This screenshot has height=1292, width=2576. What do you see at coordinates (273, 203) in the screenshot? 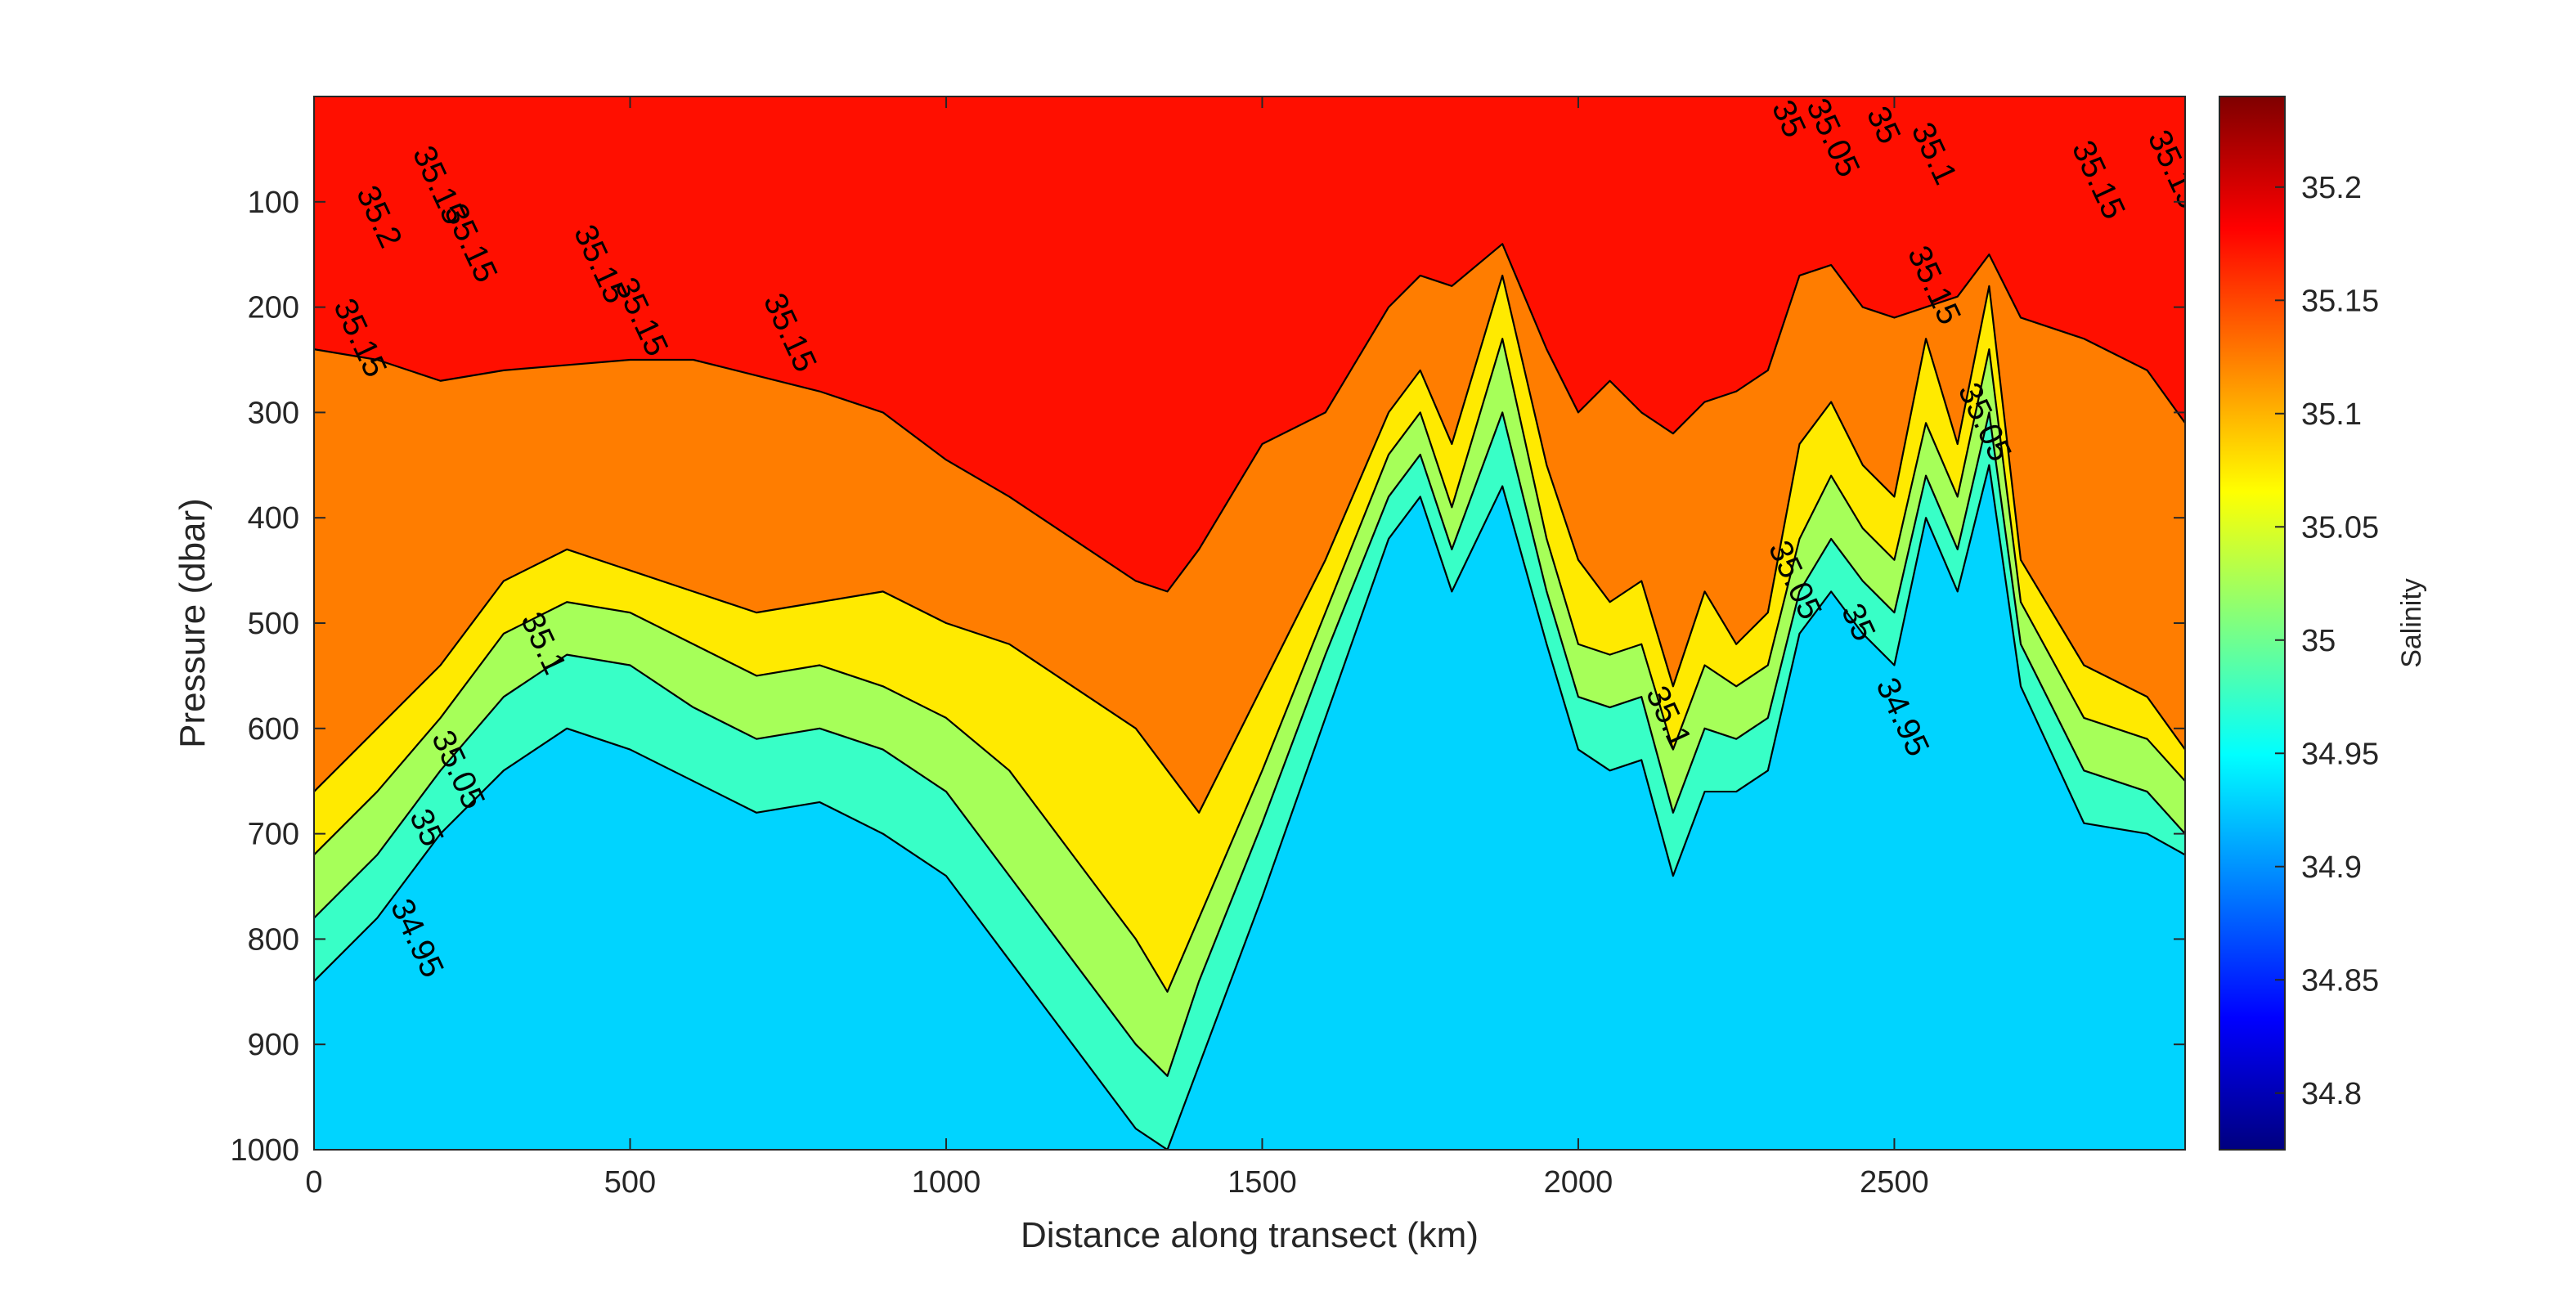
I see `y-tick-label: 100` at bounding box center [273, 203].